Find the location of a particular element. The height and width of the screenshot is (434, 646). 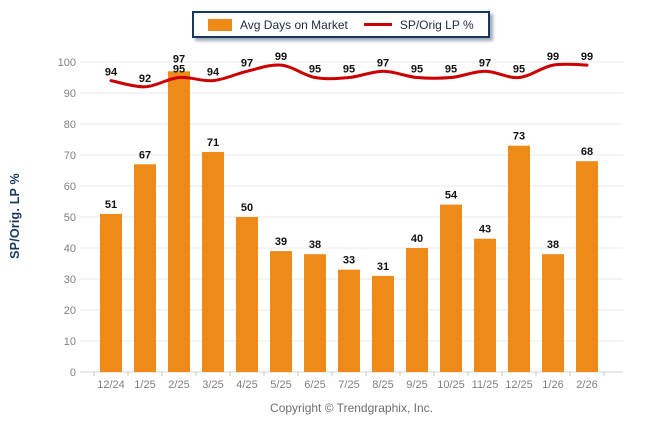

bar-data-label: 40 is located at coordinates (417, 239).